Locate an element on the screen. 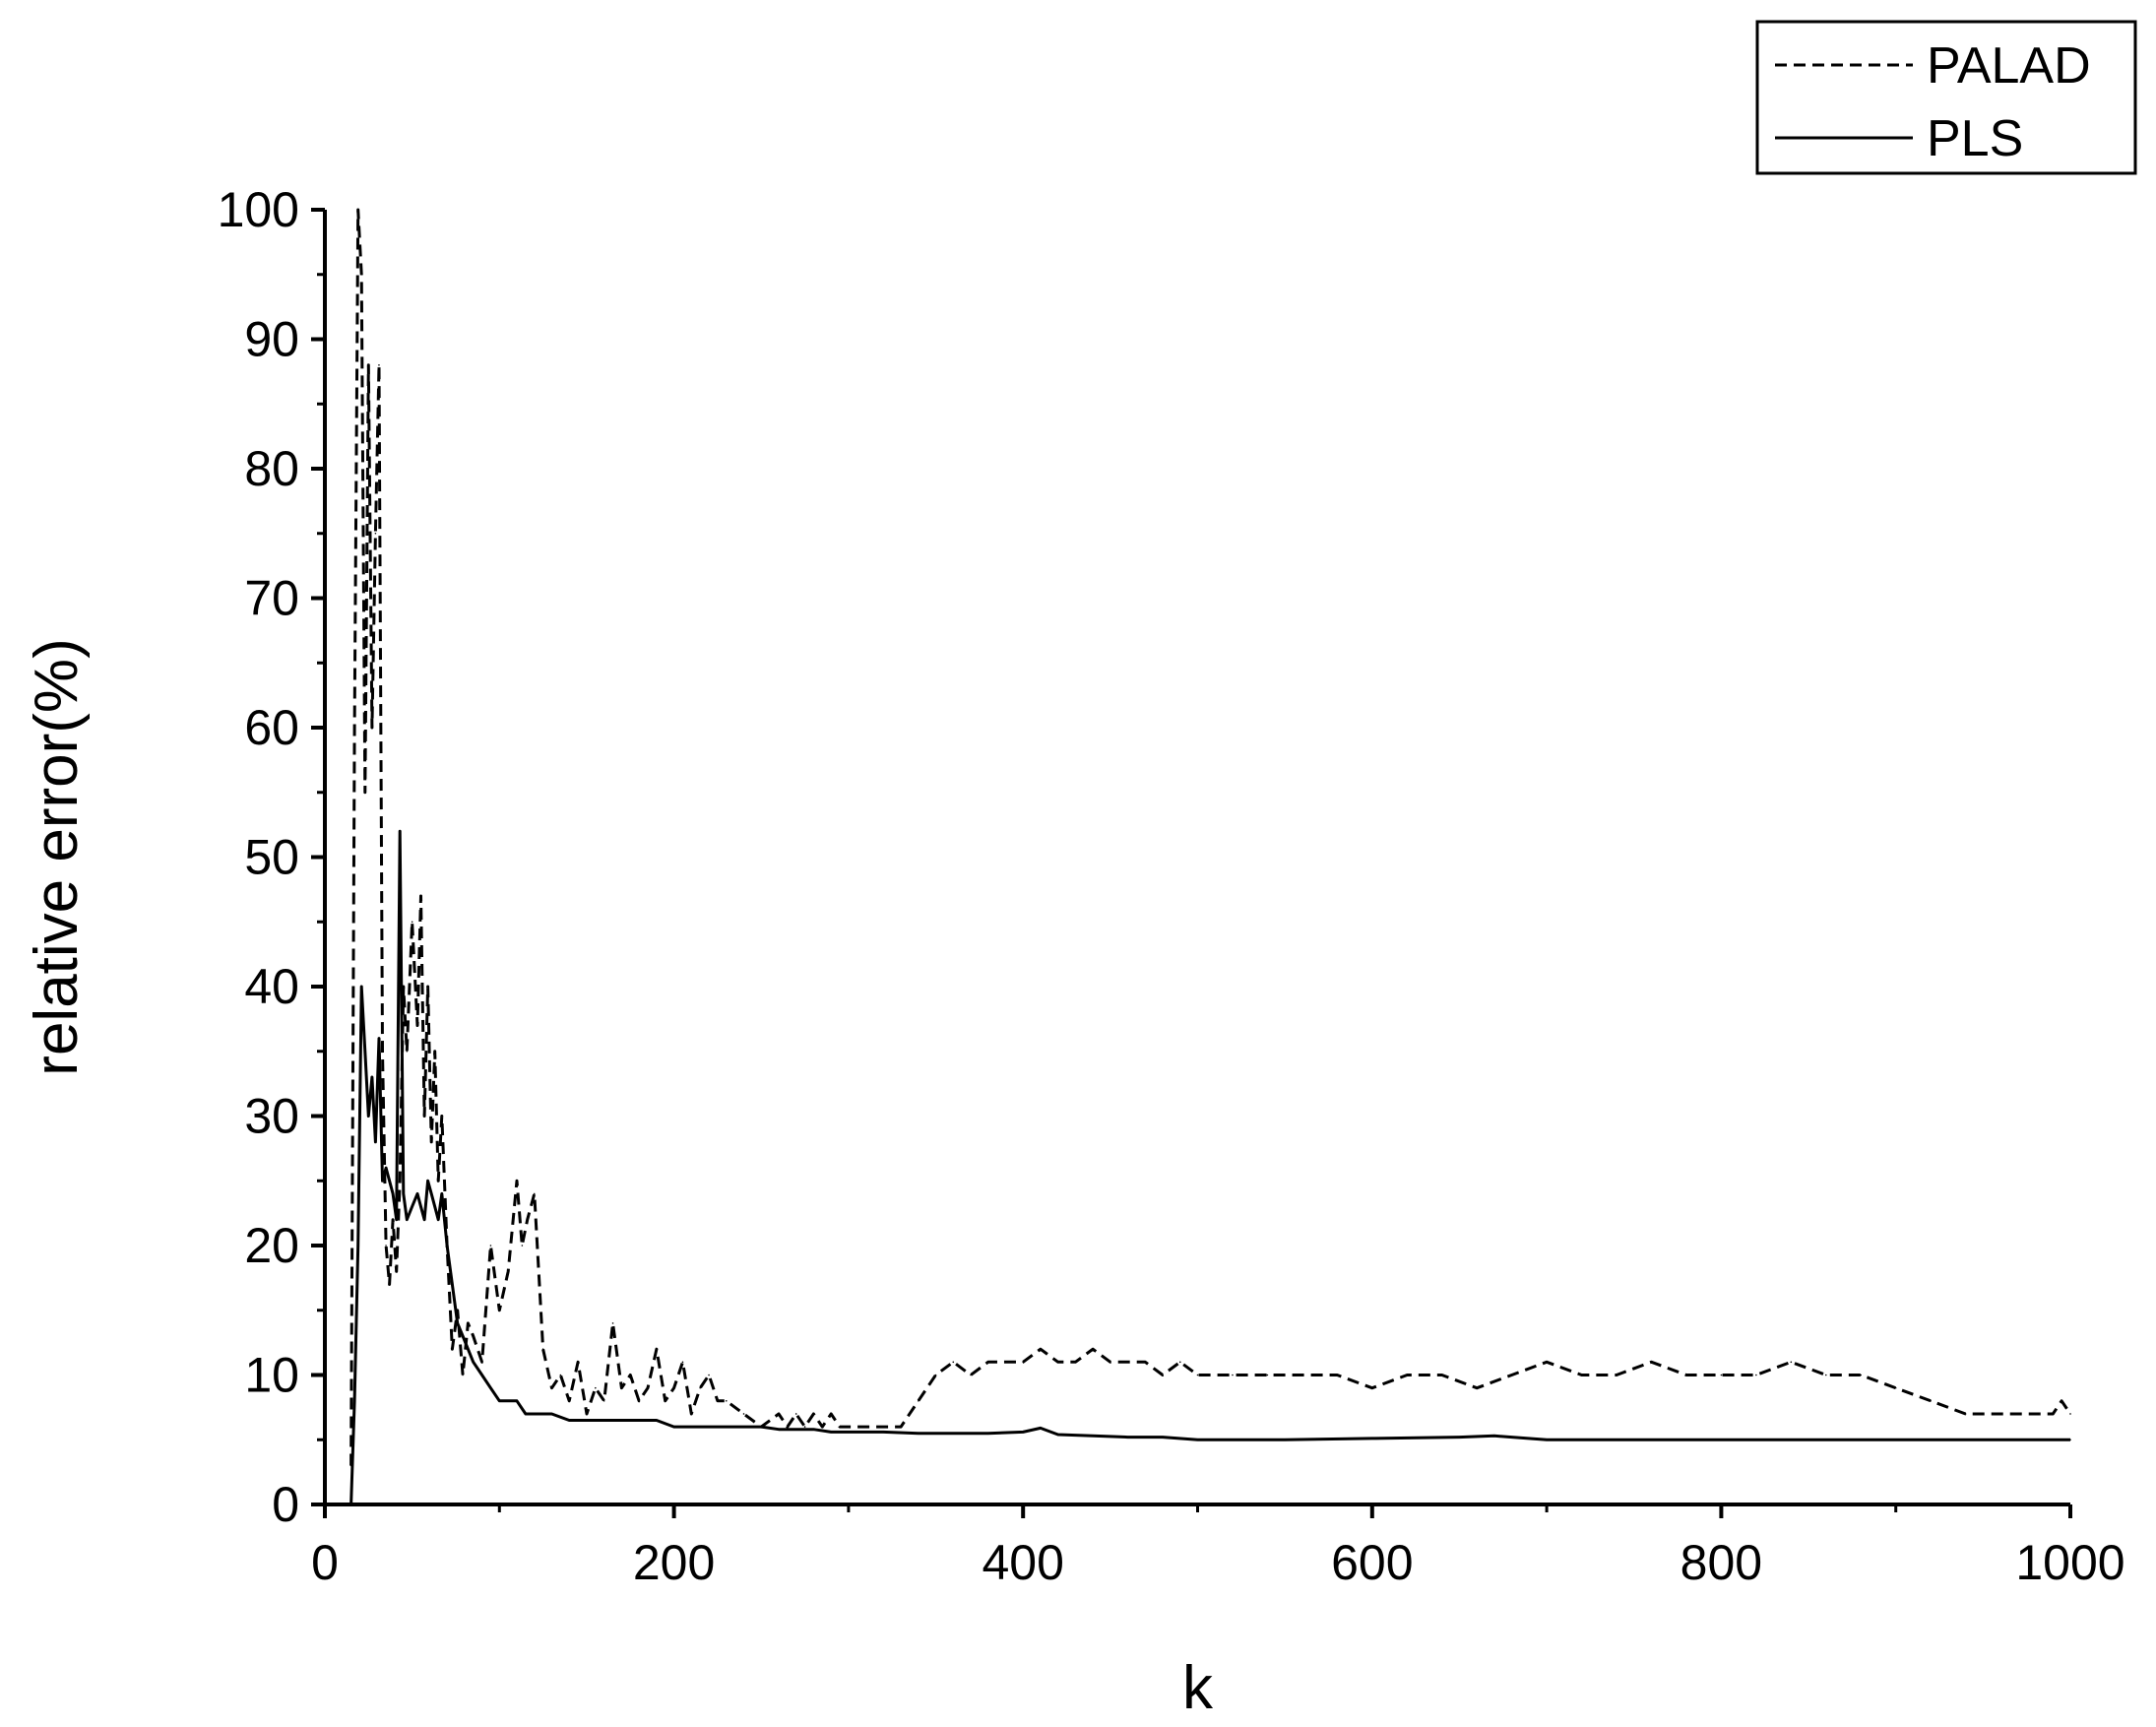 This screenshot has width=2156, height=1727. y-tick-label: 60 is located at coordinates (272, 727).